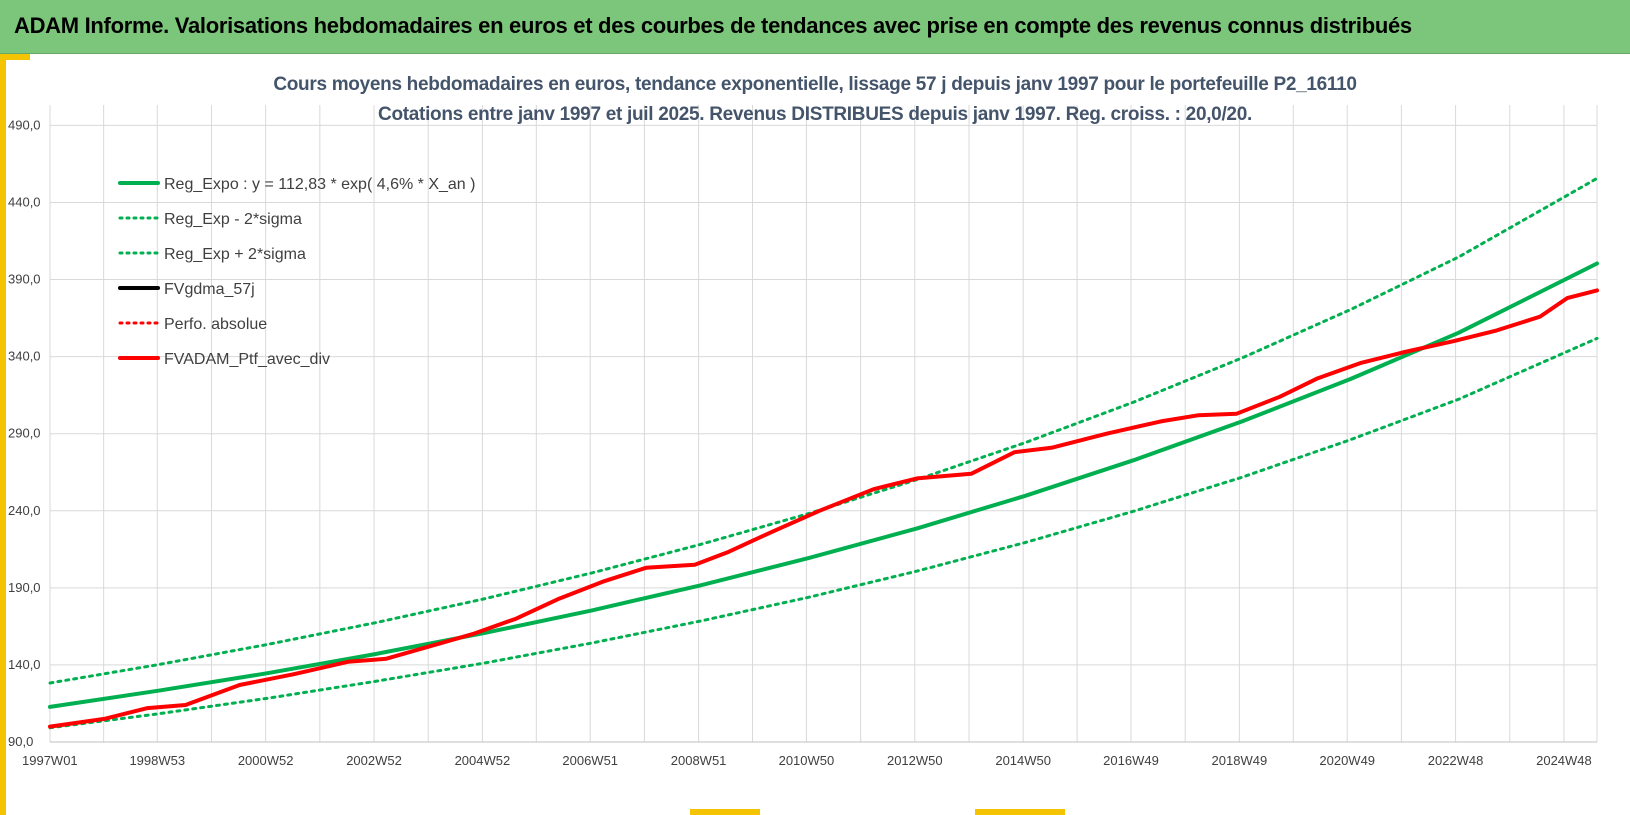 Image resolution: width=1630 pixels, height=815 pixels. Describe the element at coordinates (209, 289) in the screenshot. I see `legend-label: FVgdma_57j` at that location.